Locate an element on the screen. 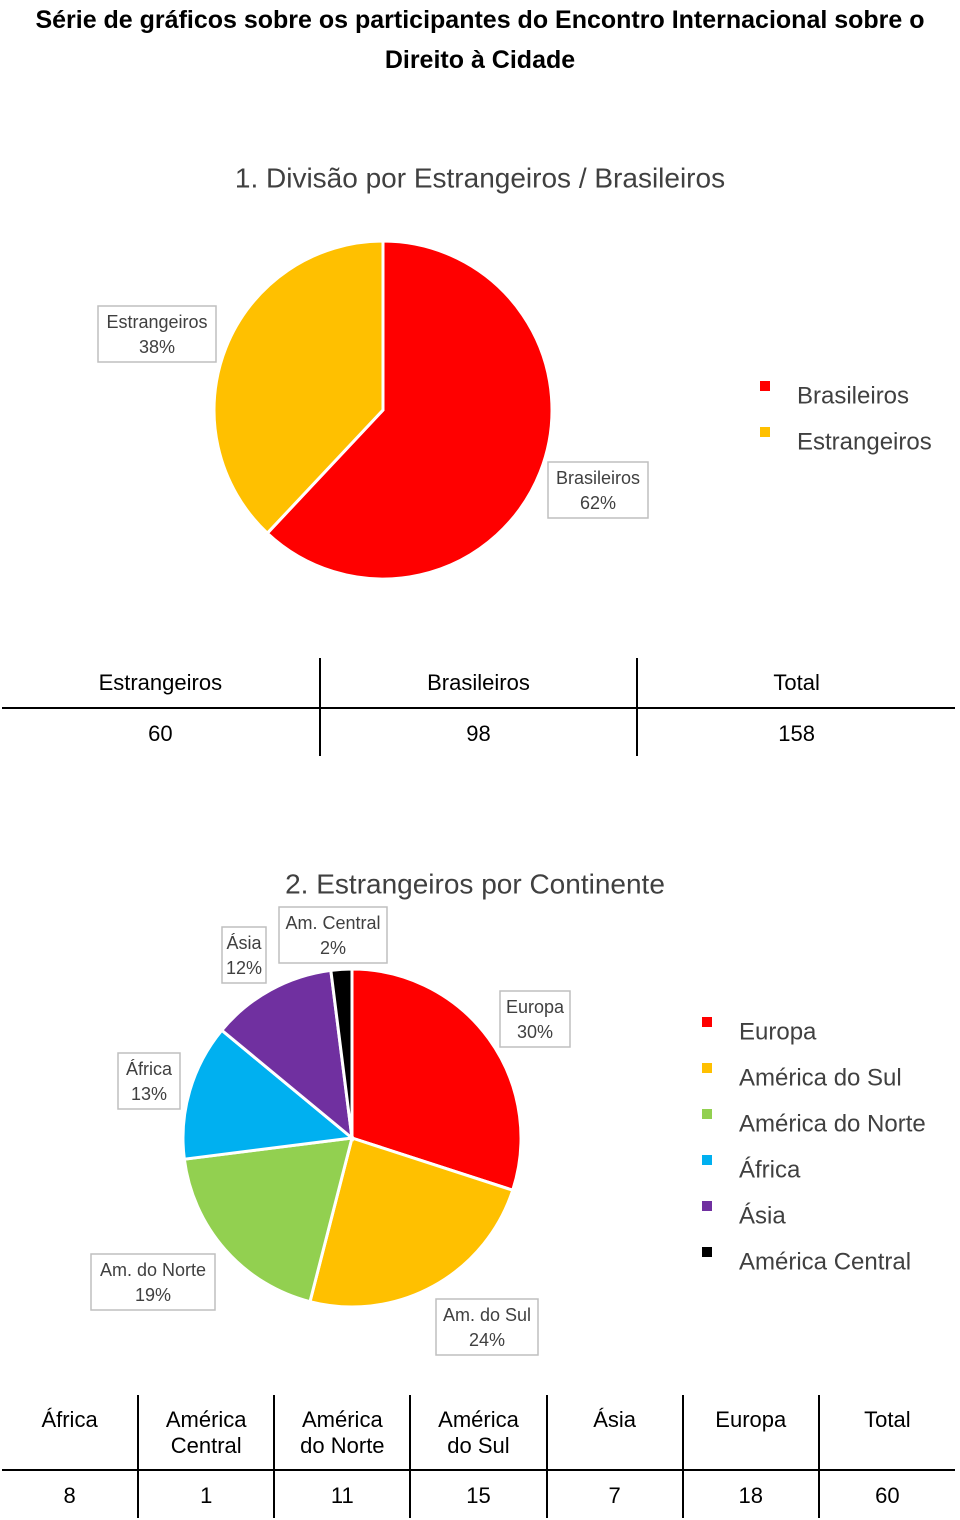  data-label-name: África is located at coordinates (149, 1069).